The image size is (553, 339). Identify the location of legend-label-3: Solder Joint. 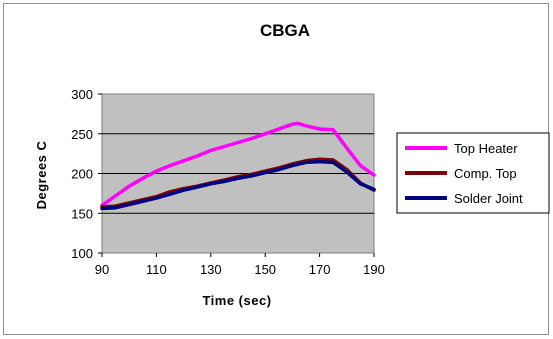
(488, 198).